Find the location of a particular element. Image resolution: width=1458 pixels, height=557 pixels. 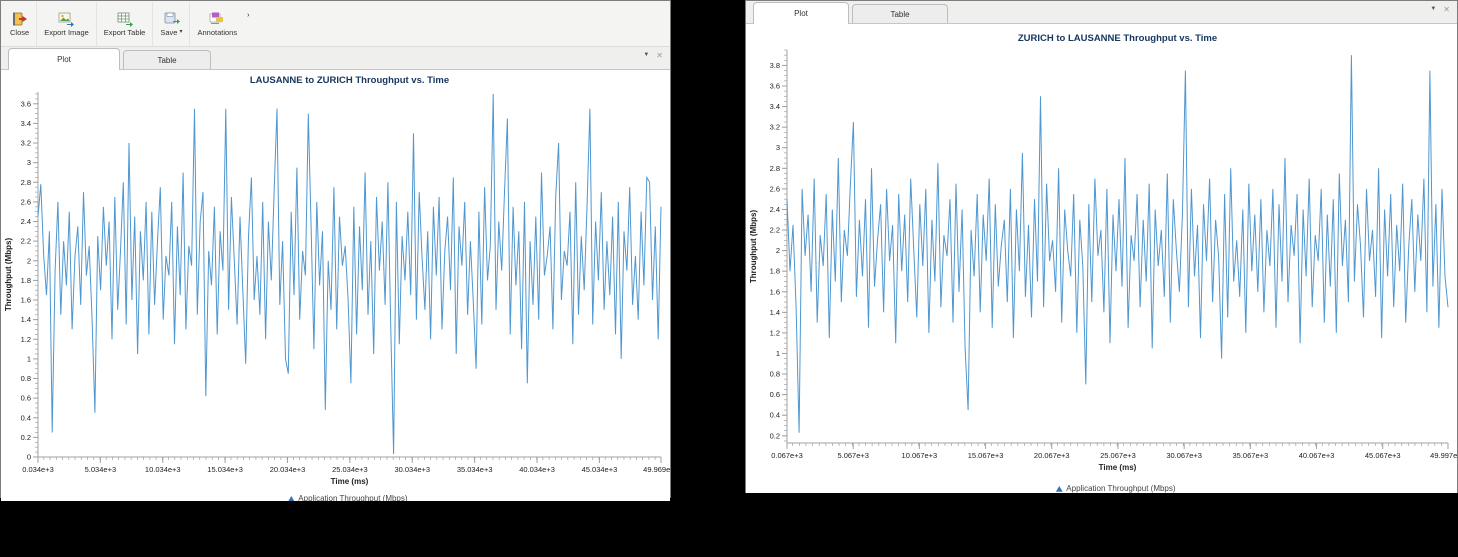

toolbar-overflow-icon: › is located at coordinates (248, 15).